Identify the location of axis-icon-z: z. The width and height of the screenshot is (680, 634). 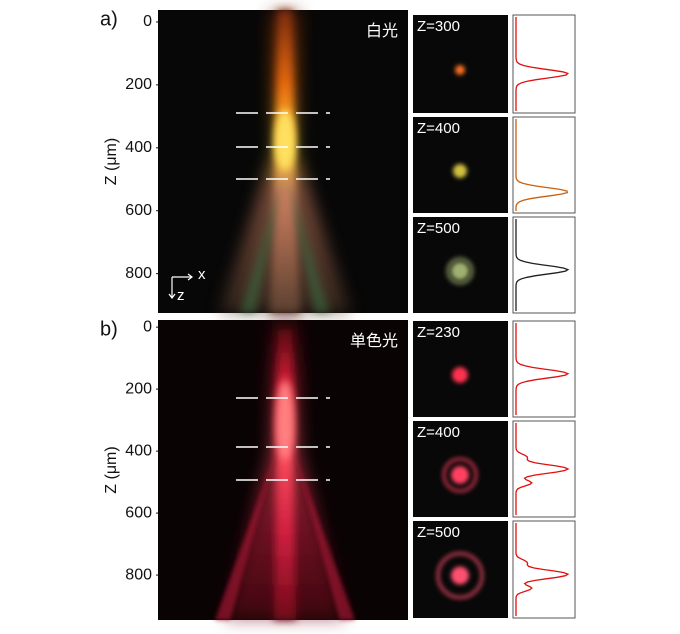
(181, 295).